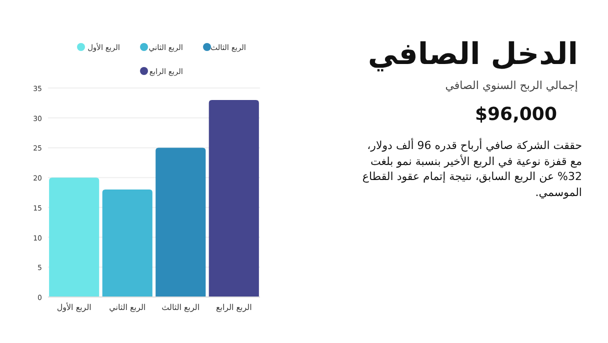  Describe the element at coordinates (471, 169) in the screenshot. I see `text: حققت الشركة صافي أرباح قدره 96 ألف دولار، مع قفزة نوعية في الربع الأخير بنسبة نمو بلغت 32% عن الربع السابق، نتيجة إتمام عقود القطاع الموسمي.` at that location.